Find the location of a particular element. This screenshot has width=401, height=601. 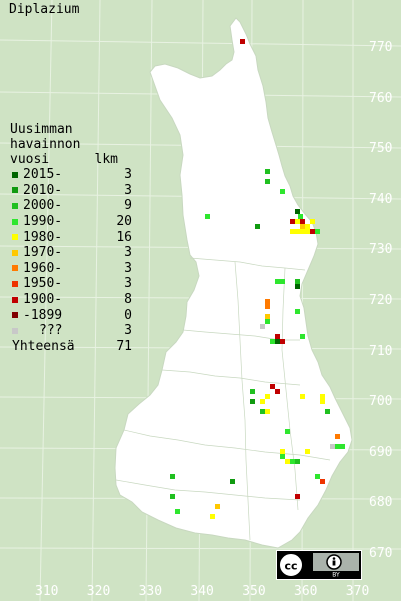

legend-row-label: 2010- is located at coordinates (43, 190).